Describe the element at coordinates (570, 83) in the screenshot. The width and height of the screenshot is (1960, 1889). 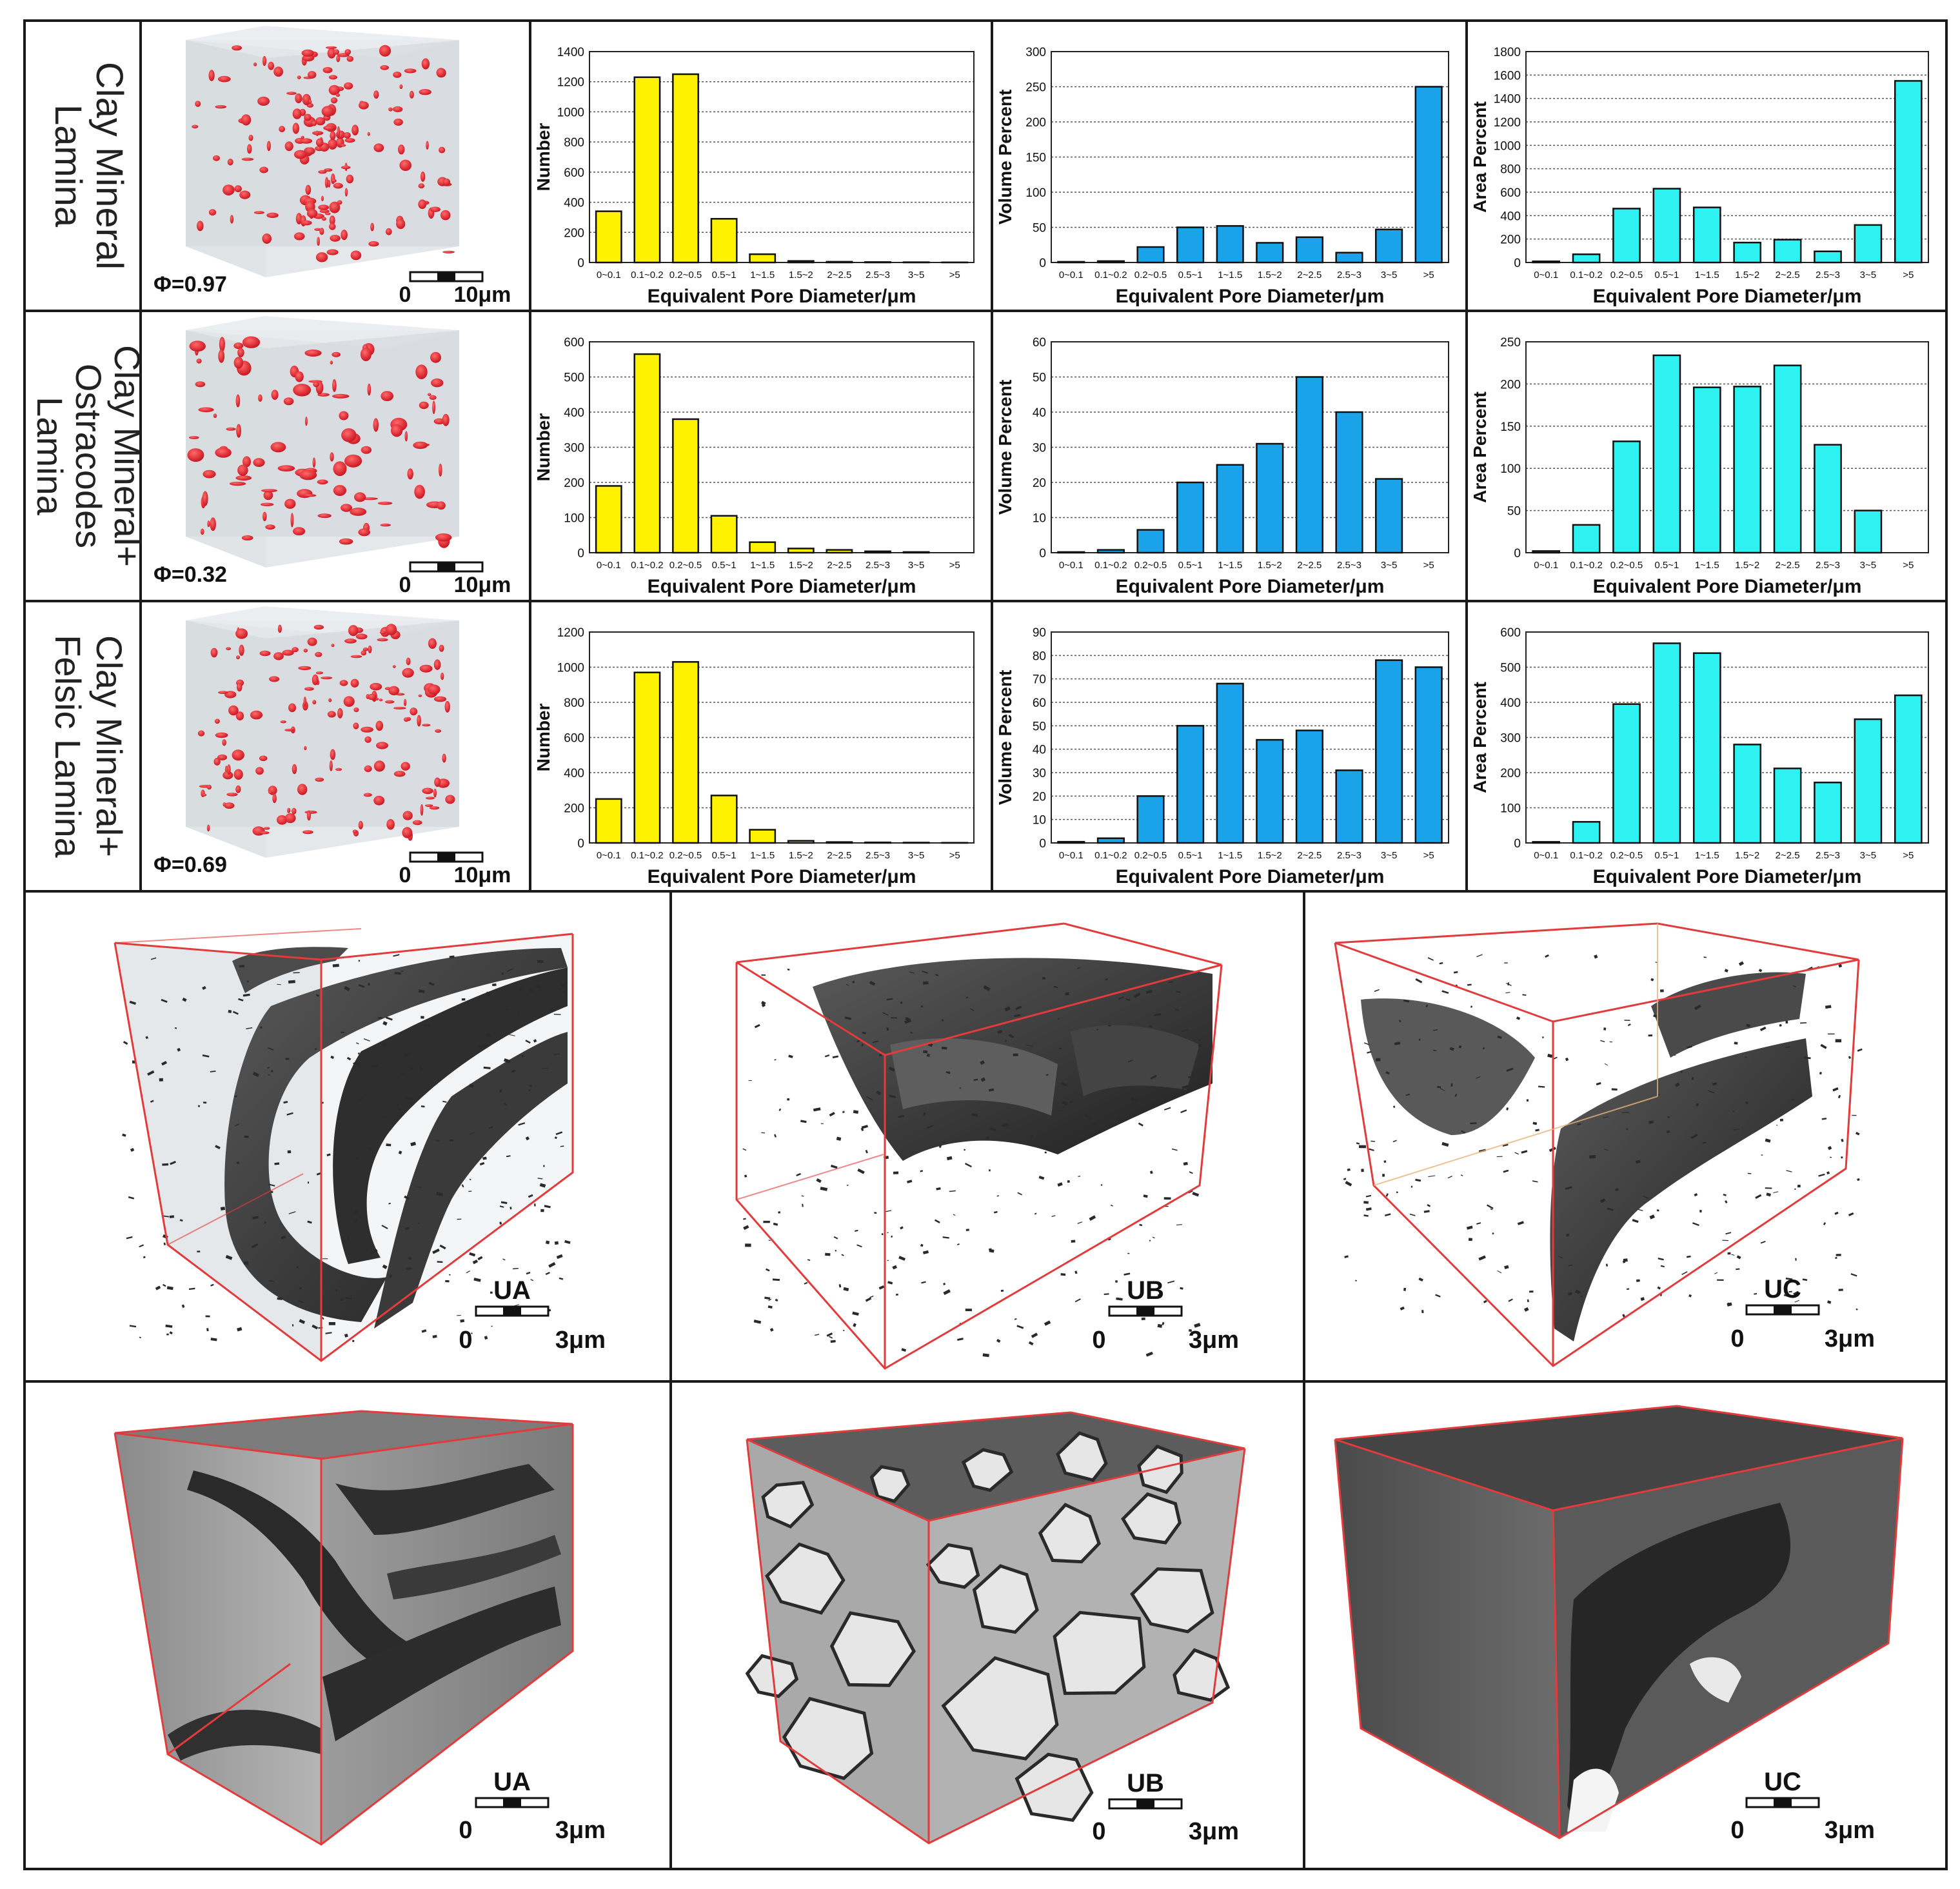
I see `y-tick-label: 1200` at that location.